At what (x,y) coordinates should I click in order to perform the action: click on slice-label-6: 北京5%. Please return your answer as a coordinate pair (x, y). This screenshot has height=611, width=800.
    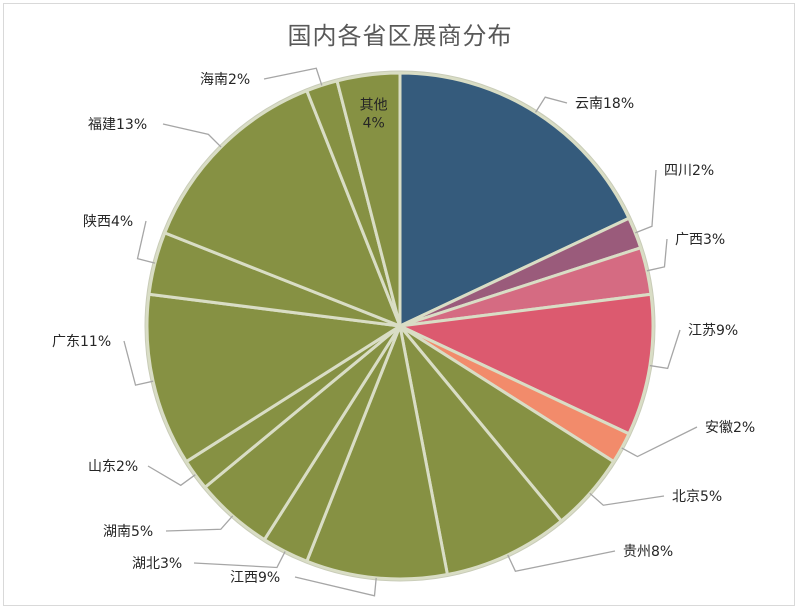
    Looking at the image, I should click on (697, 497).